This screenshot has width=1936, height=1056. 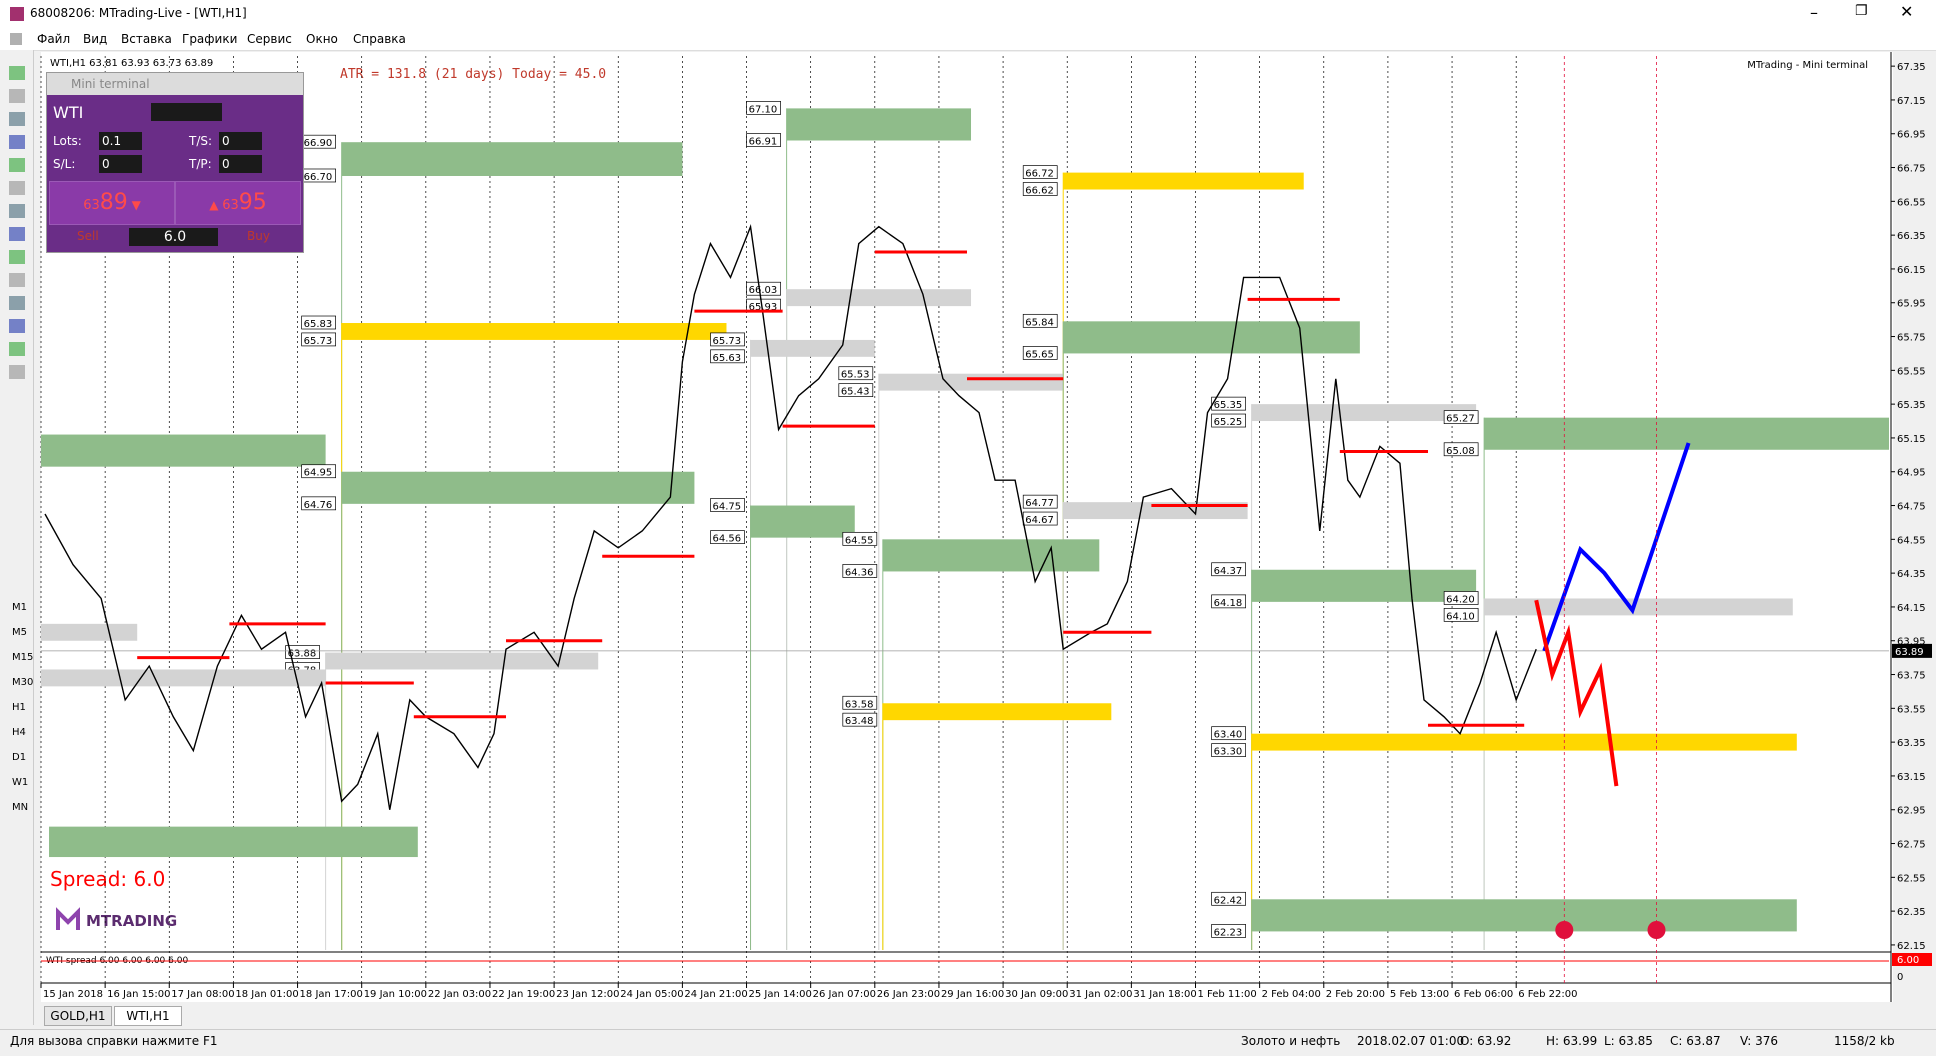 I want to click on buy-button: ▲ 6395, so click(x=238, y=203).